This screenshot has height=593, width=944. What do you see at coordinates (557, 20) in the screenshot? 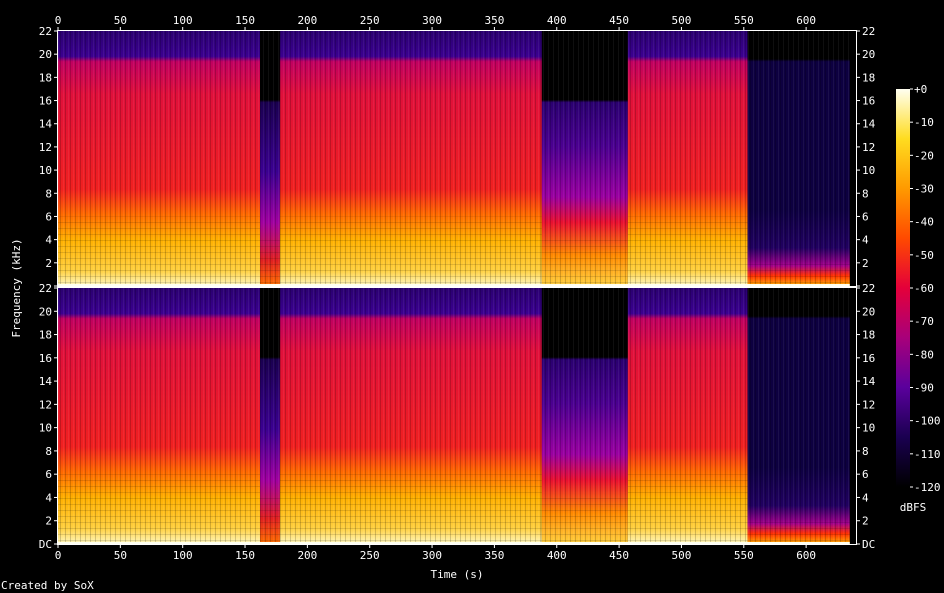
I see `x-tick-label-top: 400` at bounding box center [557, 20].